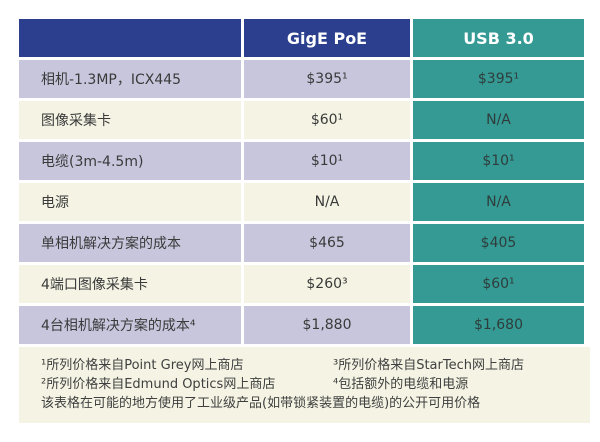 Image resolution: width=600 pixels, height=442 pixels. Describe the element at coordinates (130, 38) in the screenshot. I see `header-blank-cell` at that location.